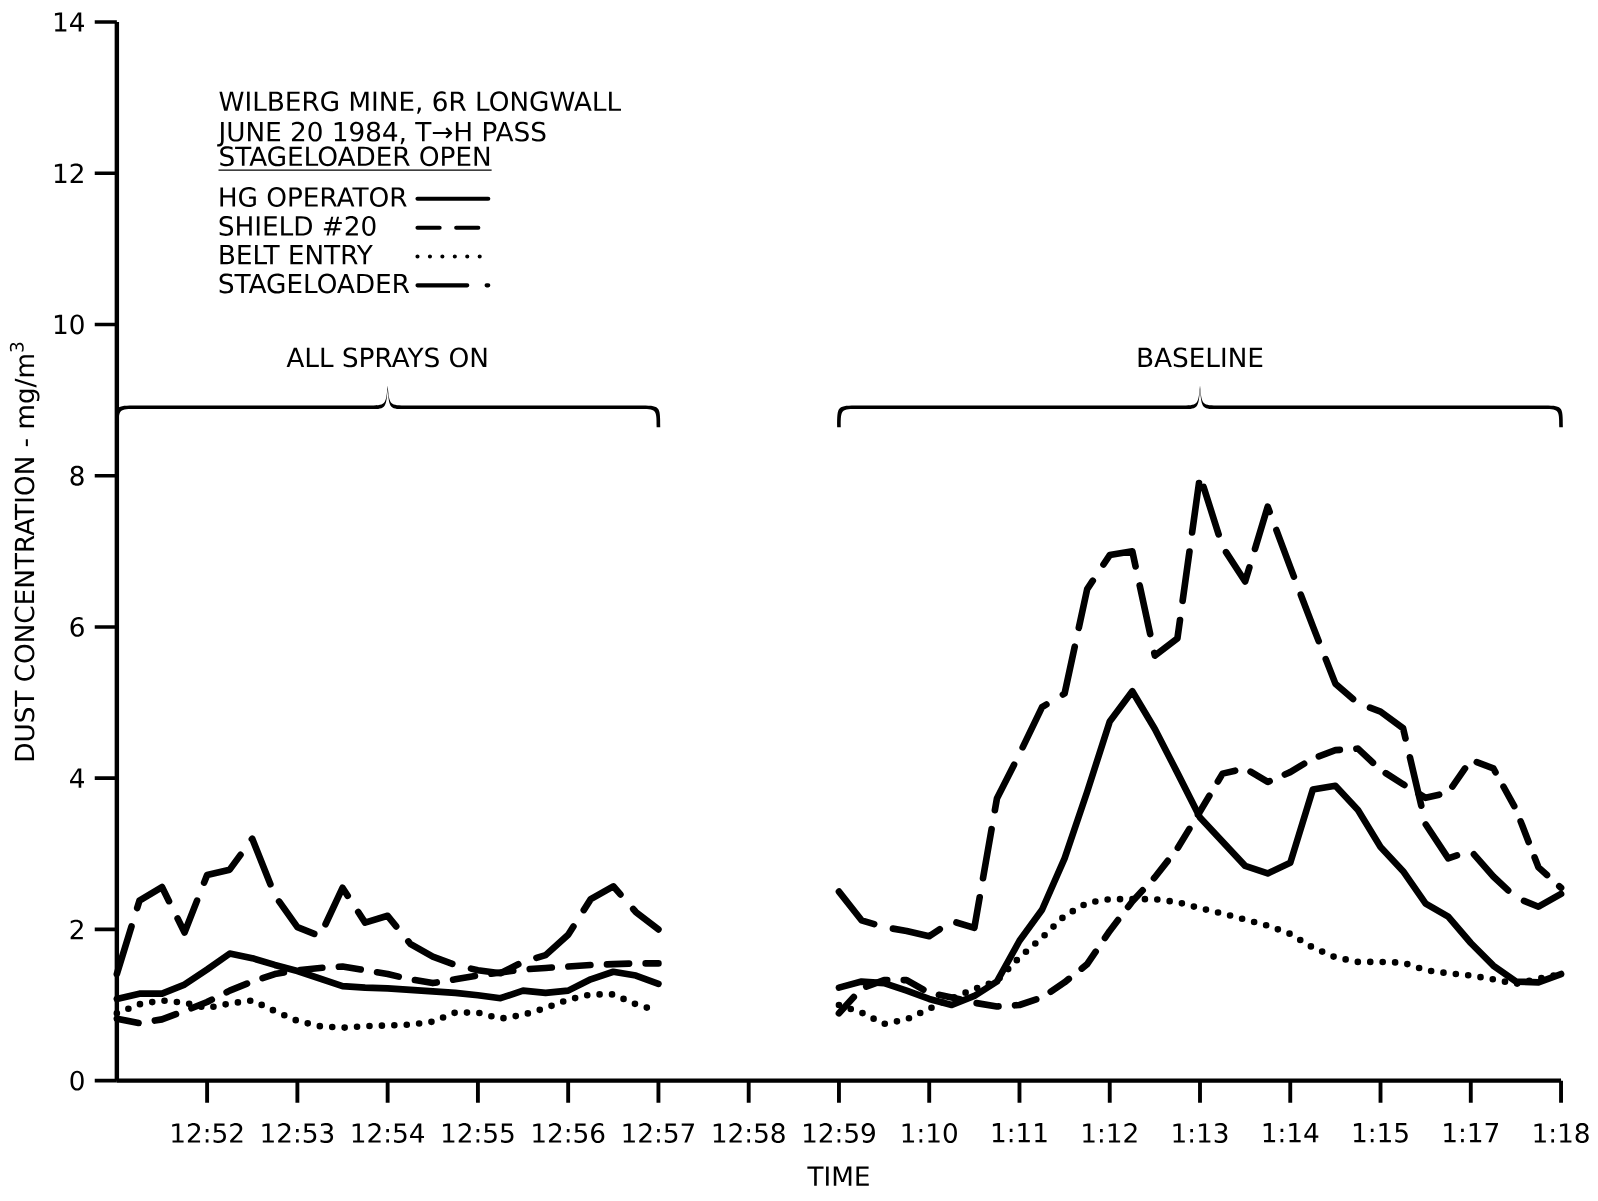  I want to click on y-axis-title: DUST CONCENTRATION - mg/m$^{3}$, so click(24, 551).